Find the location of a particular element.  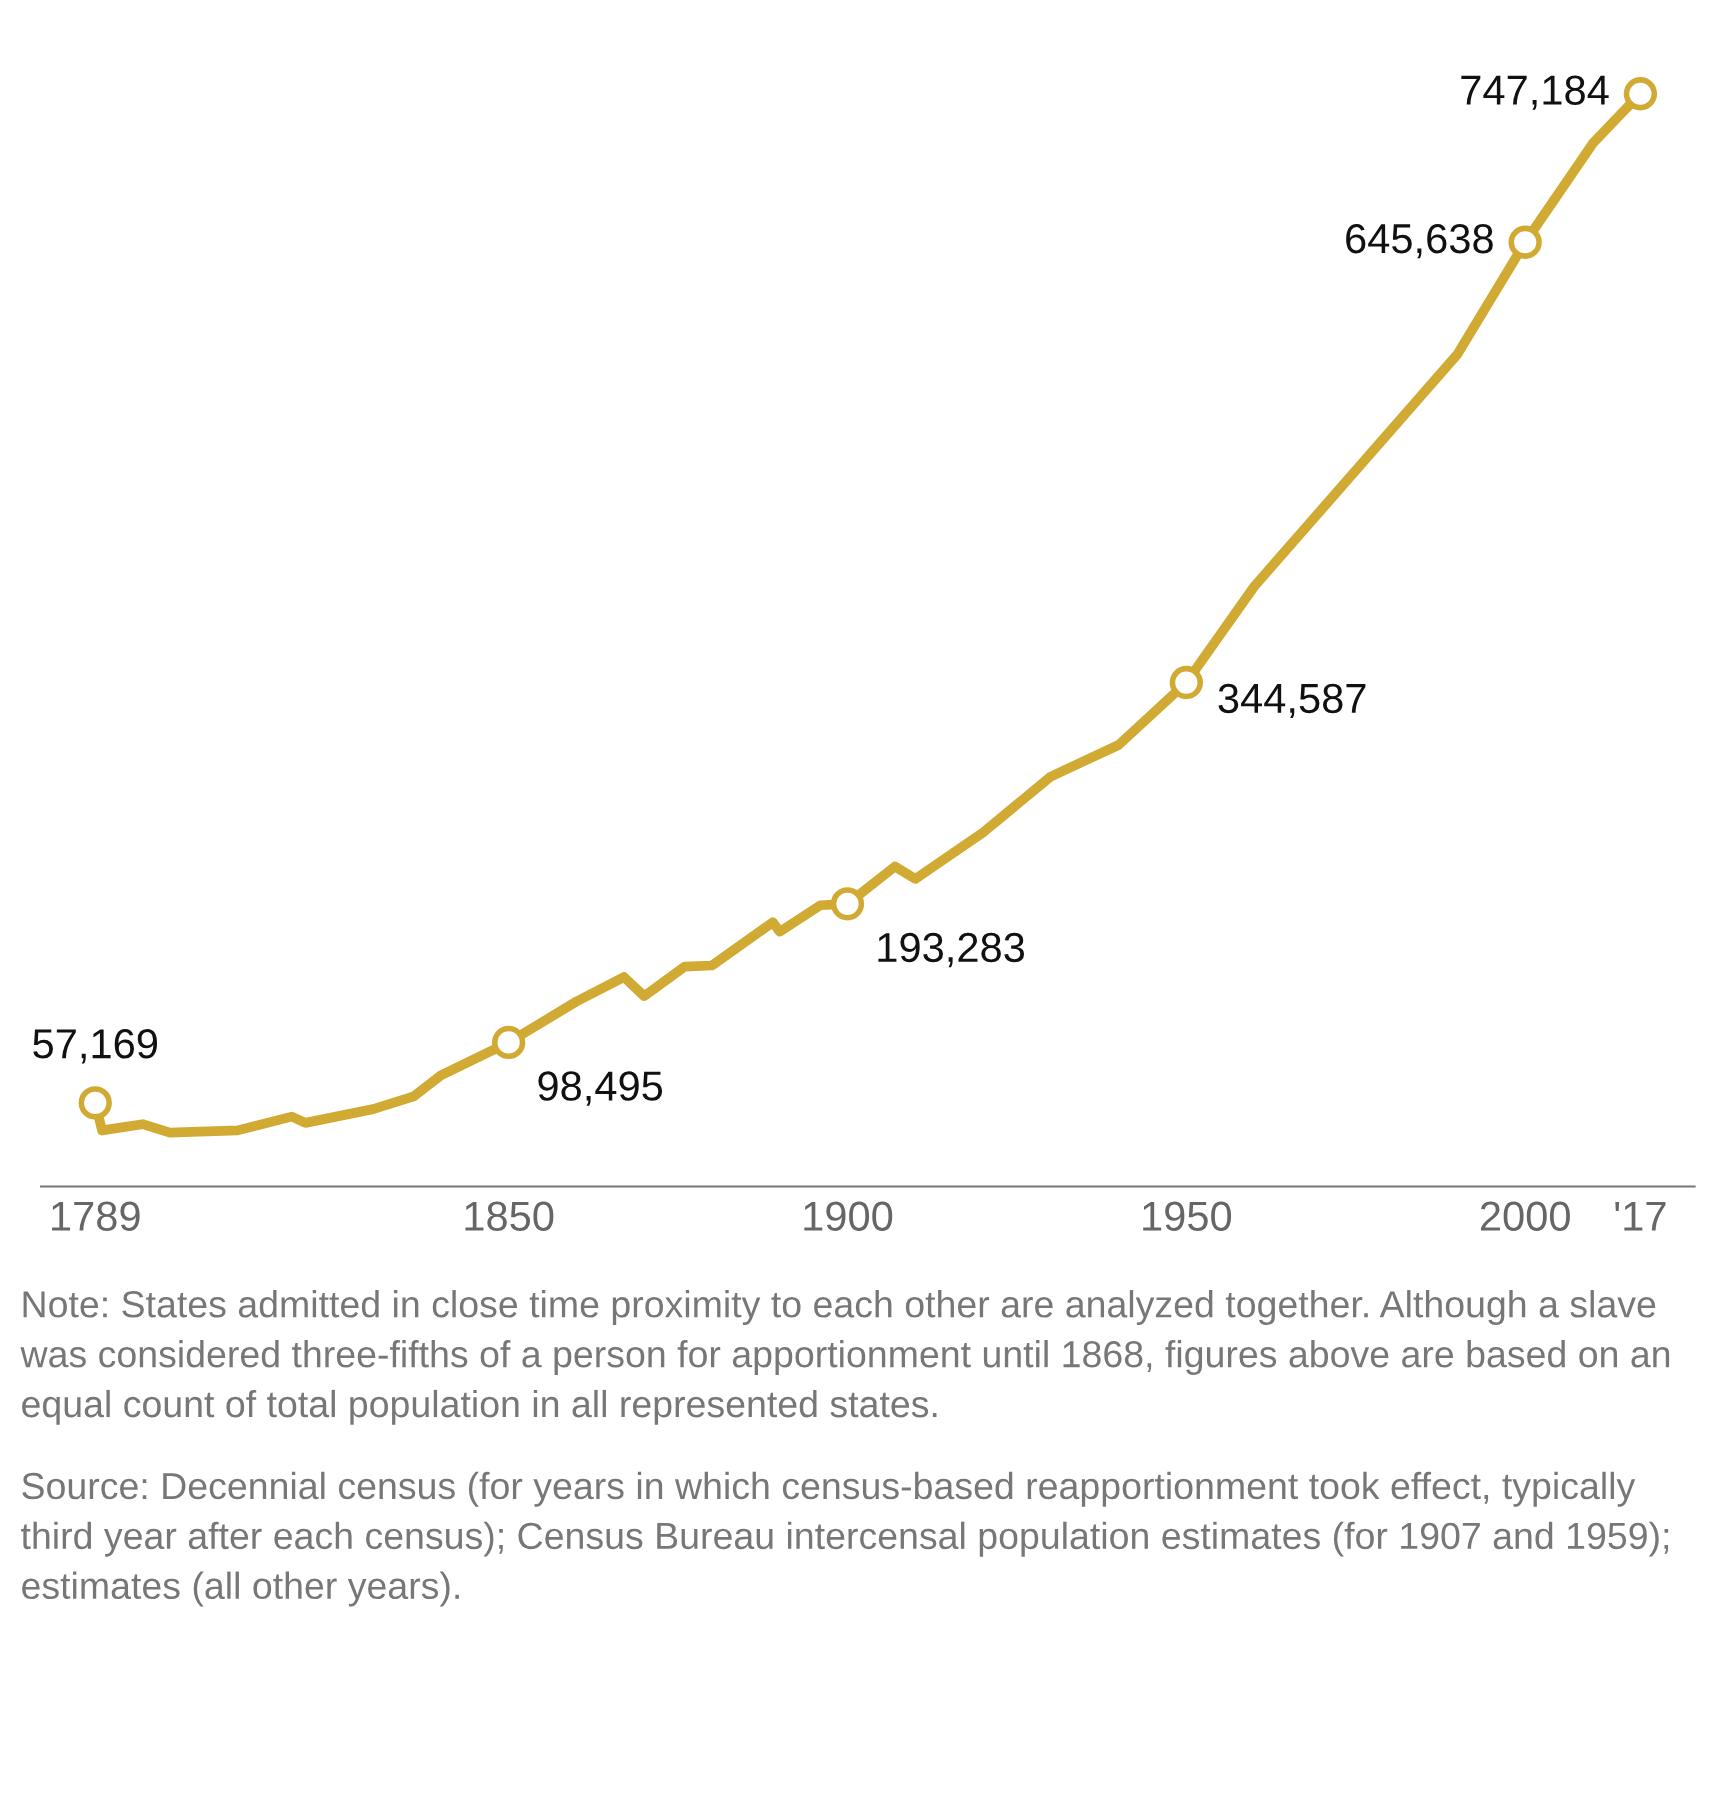

x-tick-label: 2000 is located at coordinates (1525, 1216).